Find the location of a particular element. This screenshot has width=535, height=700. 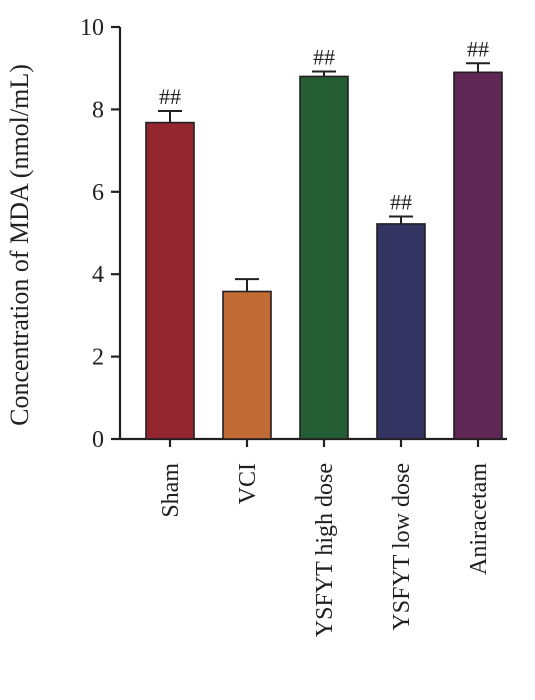

bar-ysfyt-high-dose is located at coordinates (324, 257).